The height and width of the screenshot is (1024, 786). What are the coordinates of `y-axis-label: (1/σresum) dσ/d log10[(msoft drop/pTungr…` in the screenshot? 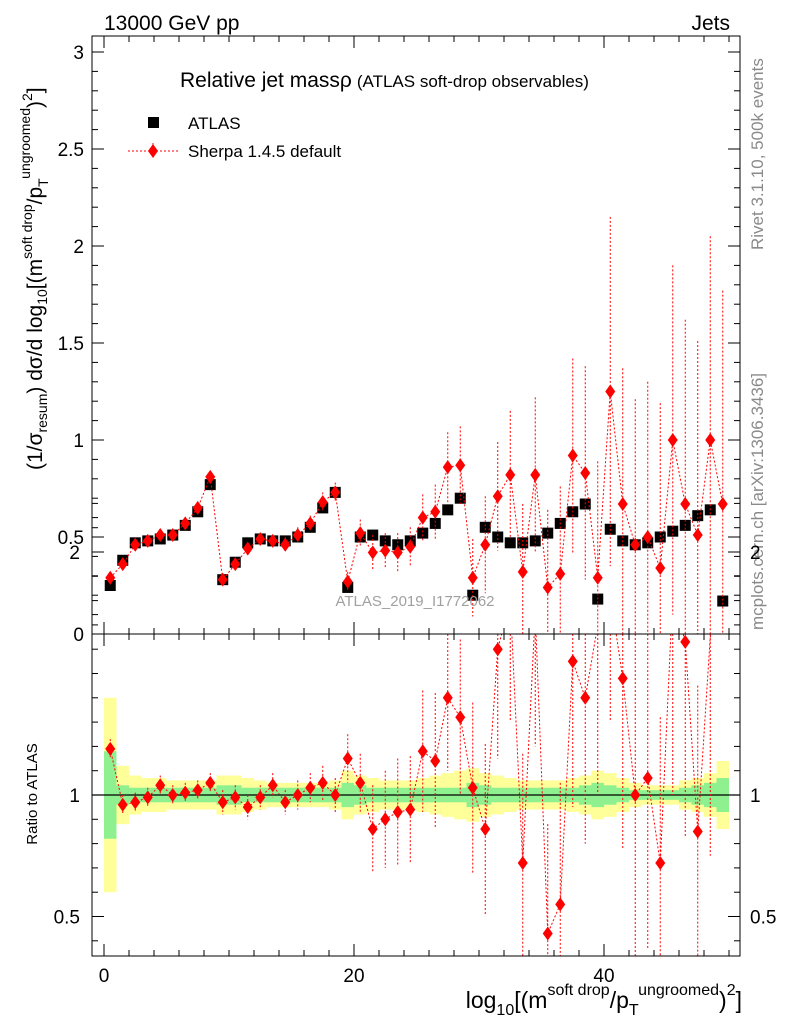 It's located at (34, 278).